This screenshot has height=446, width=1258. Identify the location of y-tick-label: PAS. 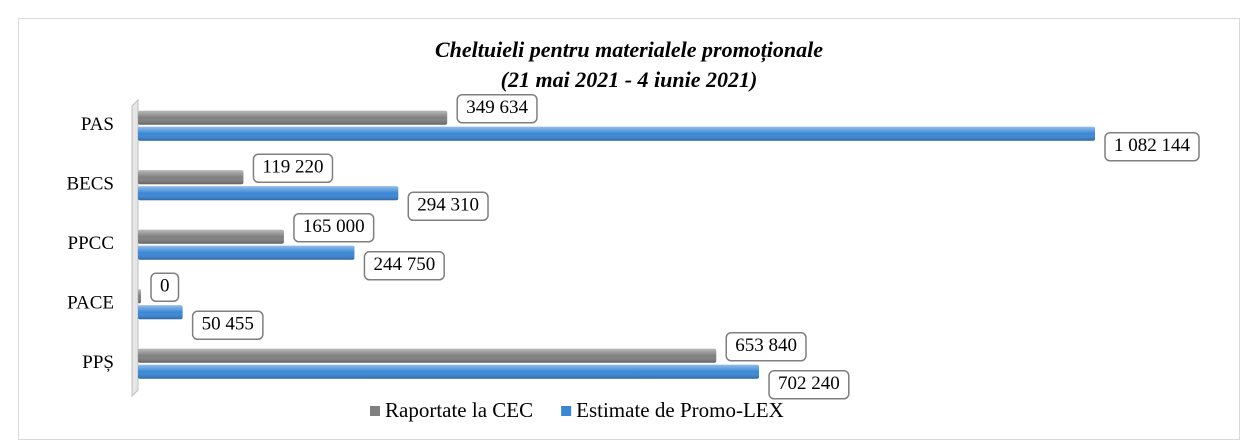
(97, 124).